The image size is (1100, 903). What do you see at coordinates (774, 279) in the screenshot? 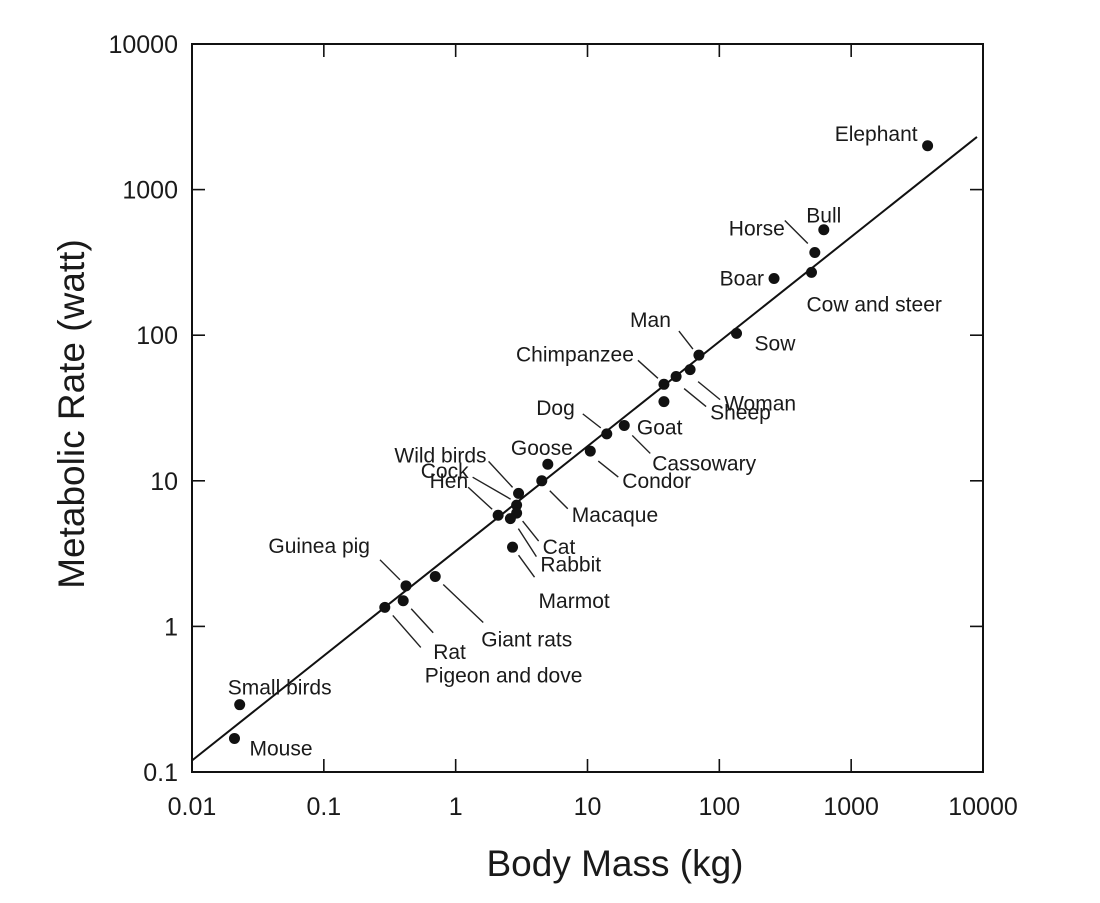
I see `point-boar` at bounding box center [774, 279].